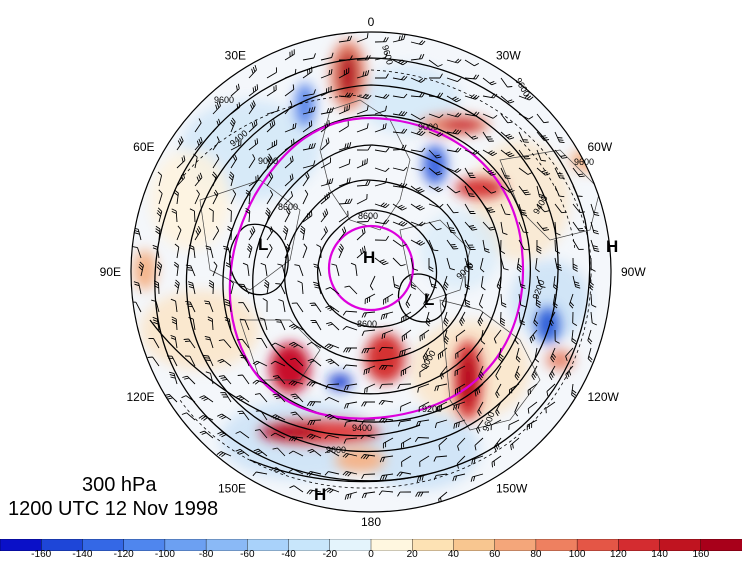 Image resolution: width=742 pixels, height=561 pixels. Describe the element at coordinates (82, 554) in the screenshot. I see `colorbar-label: -140` at that location.